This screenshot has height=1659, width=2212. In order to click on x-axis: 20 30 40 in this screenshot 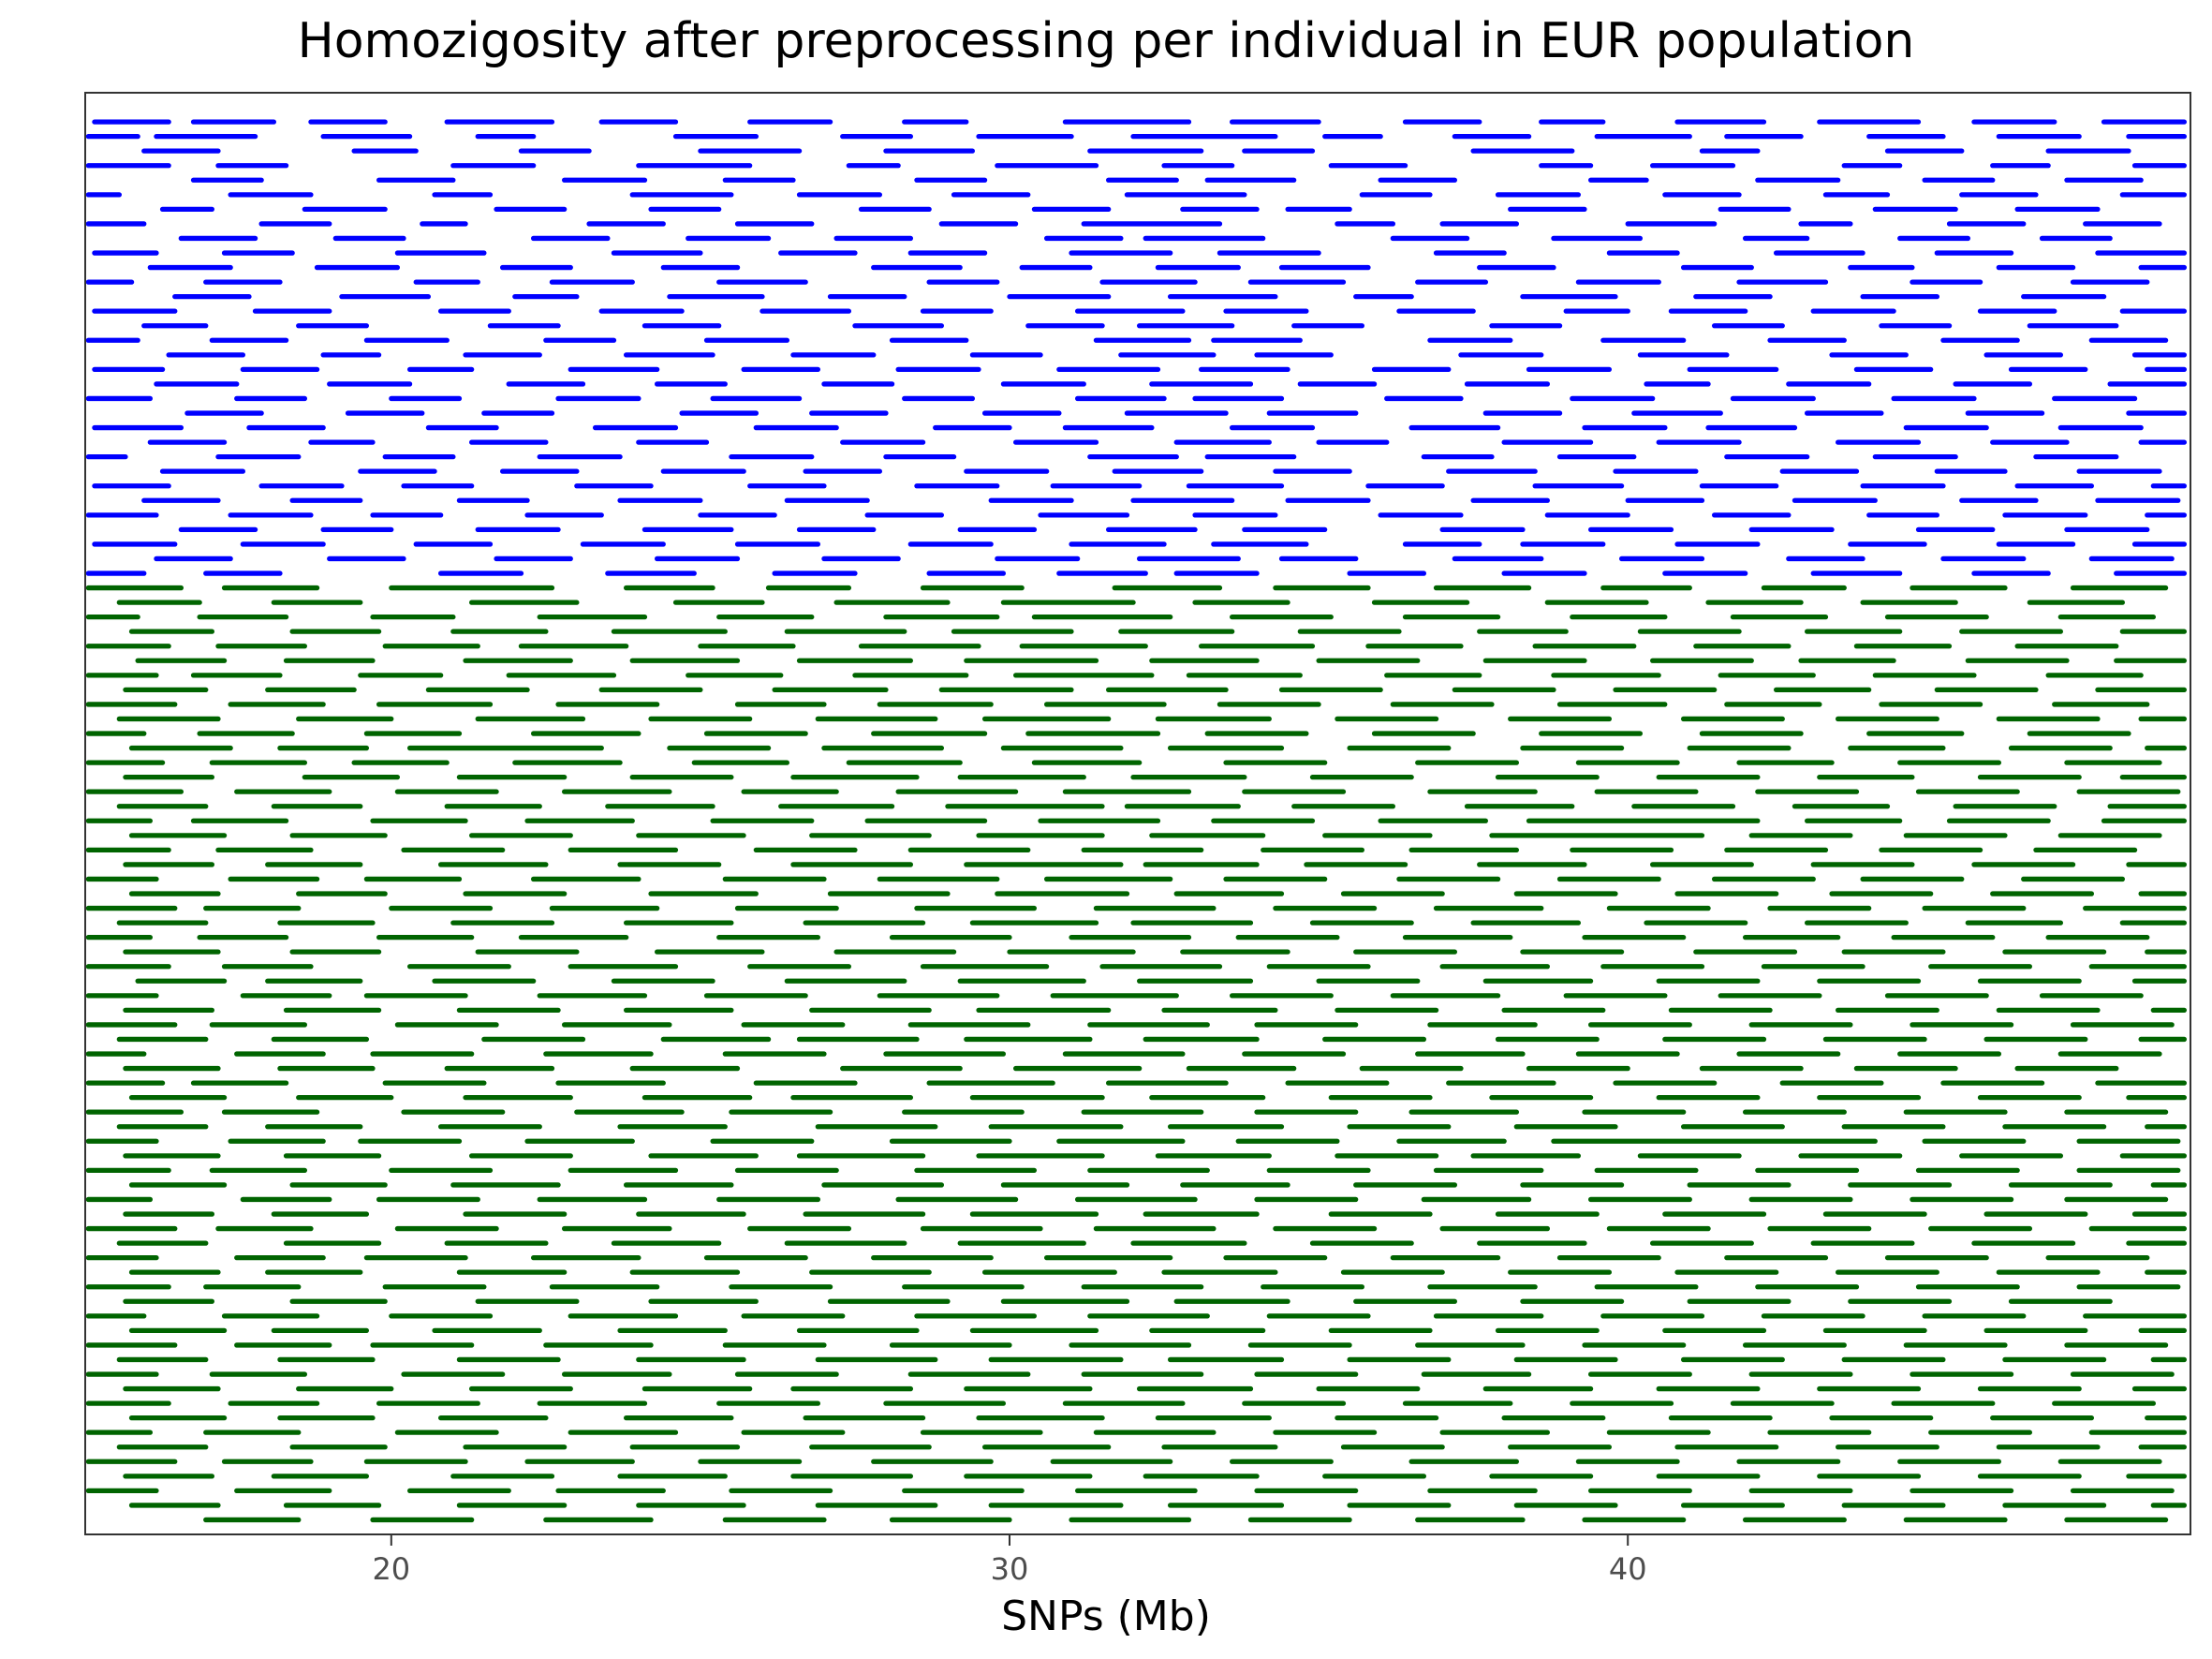, I will do `click(1009, 1561)`.